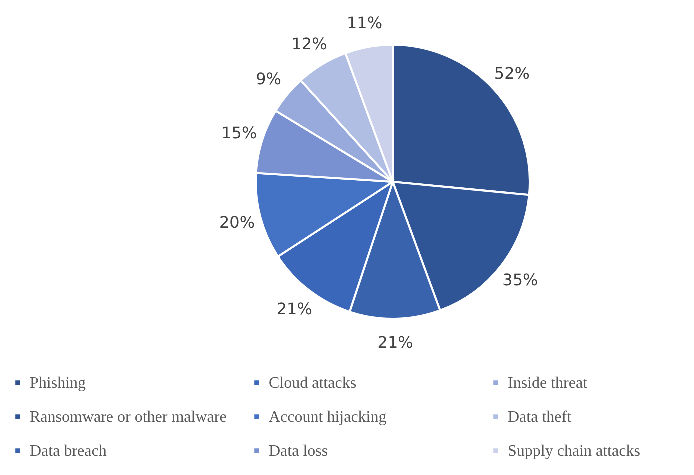 The image size is (694, 475). What do you see at coordinates (328, 417) in the screenshot?
I see `legend-label: Account hijacking` at bounding box center [328, 417].